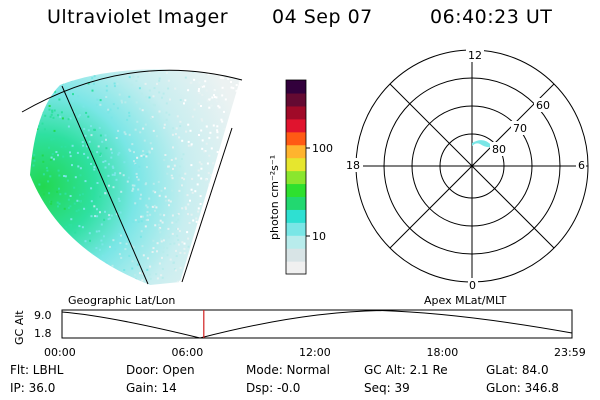 This screenshot has height=400, width=600. I want to click on lat-label-60: 60, so click(543, 105).